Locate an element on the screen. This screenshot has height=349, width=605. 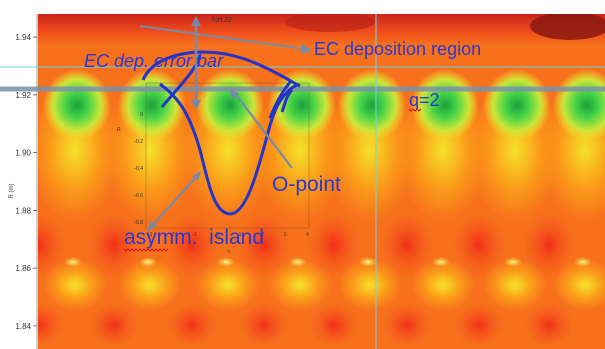
inset-y-tick-label: 0 is located at coordinates (141, 115).